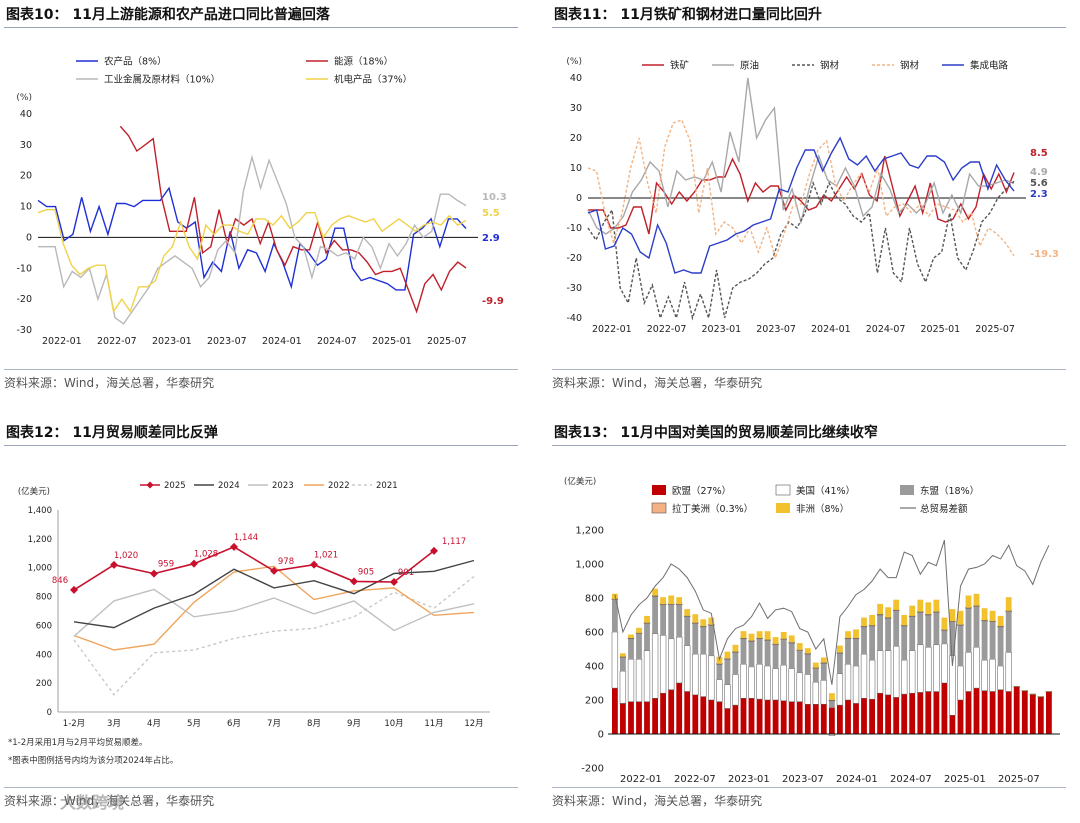 The image size is (1080, 823). Describe the element at coordinates (1039, 153) in the screenshot. I see `end-value-label: 8.5` at that location.